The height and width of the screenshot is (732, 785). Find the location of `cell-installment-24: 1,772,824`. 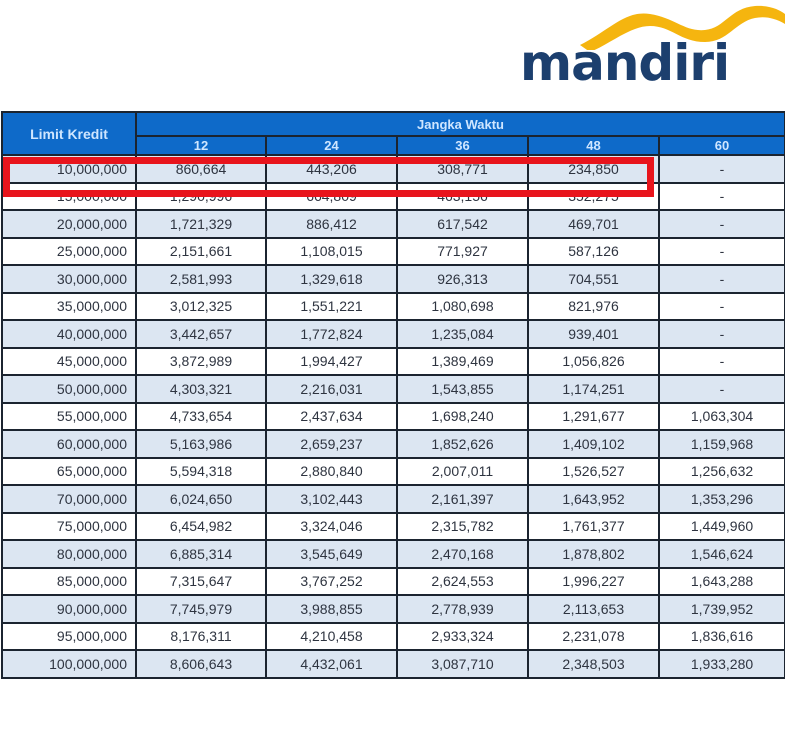

cell-installment-24: 1,772,824 is located at coordinates (331, 334).